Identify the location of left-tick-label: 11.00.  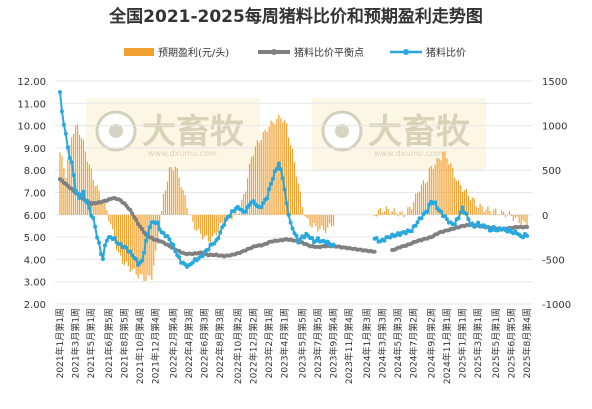
(31, 104).